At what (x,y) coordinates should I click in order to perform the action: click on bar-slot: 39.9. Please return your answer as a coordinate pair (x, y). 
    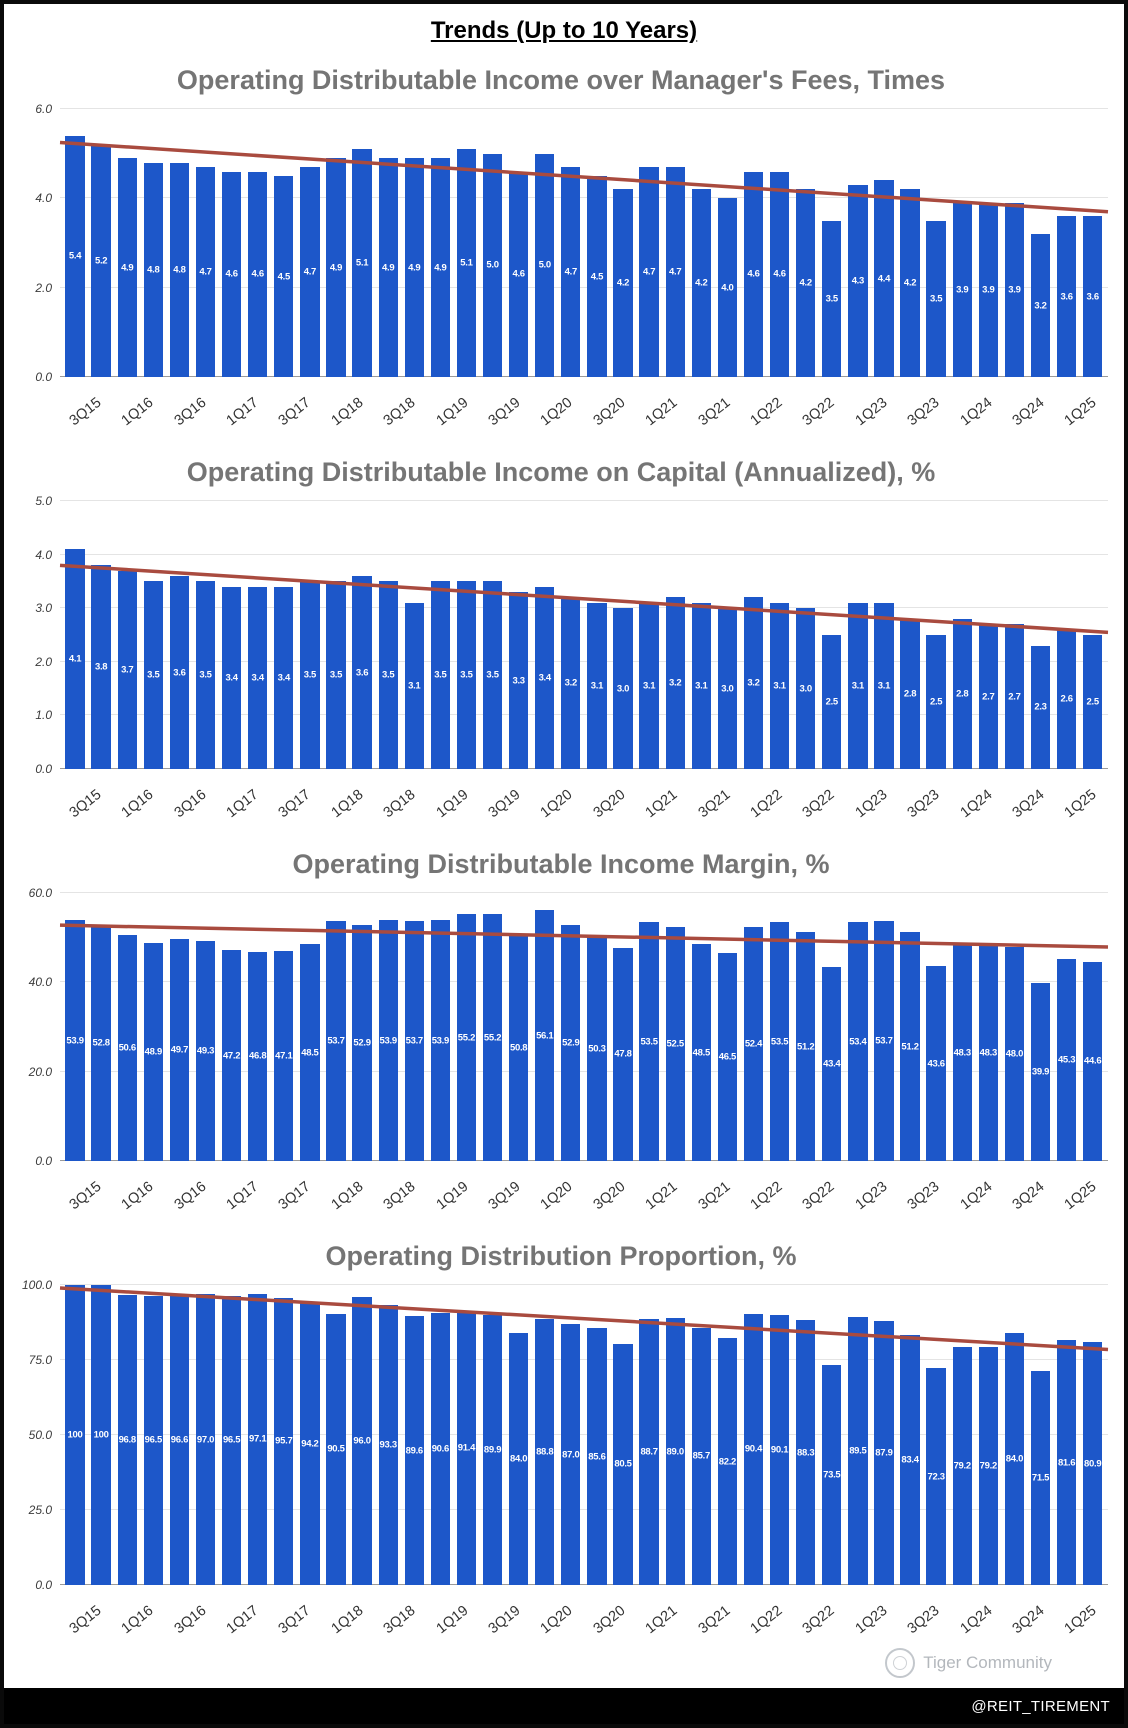
    Looking at the image, I should click on (1040, 1027).